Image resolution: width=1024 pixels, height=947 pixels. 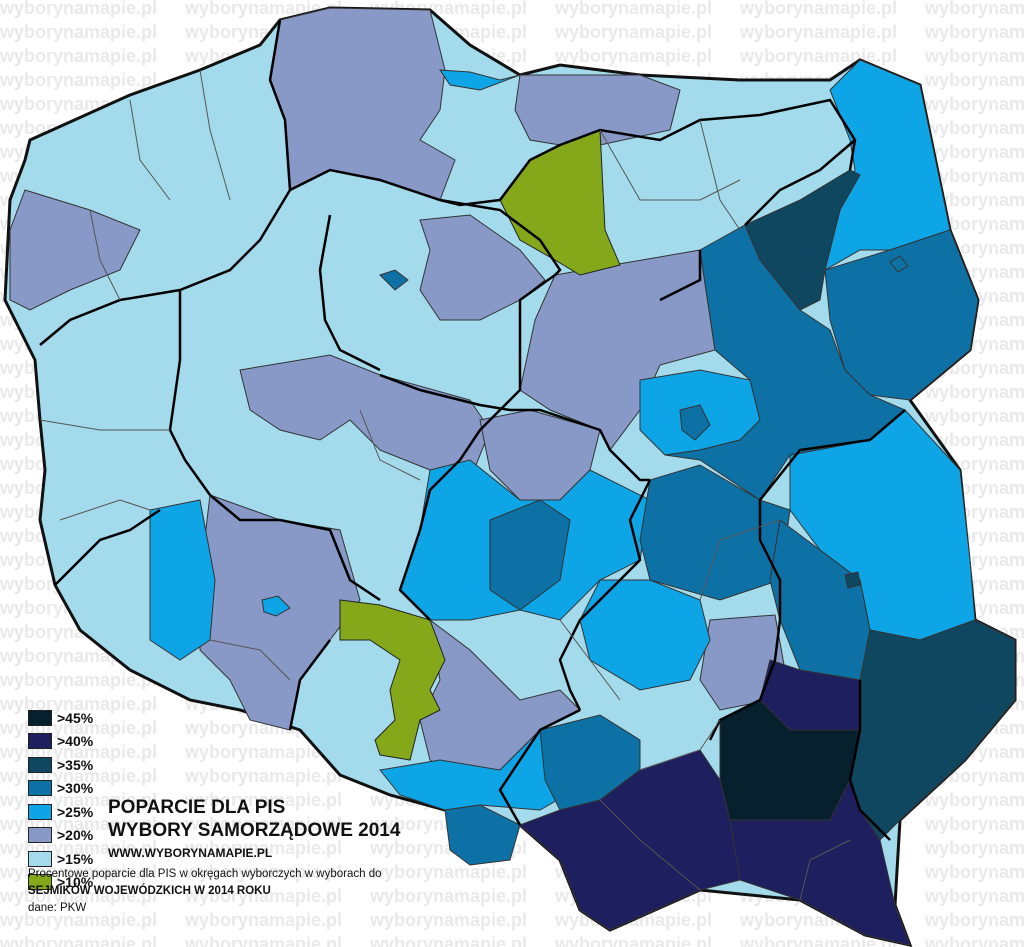 I want to click on legend-item: >20%, so click(x=60, y=836).